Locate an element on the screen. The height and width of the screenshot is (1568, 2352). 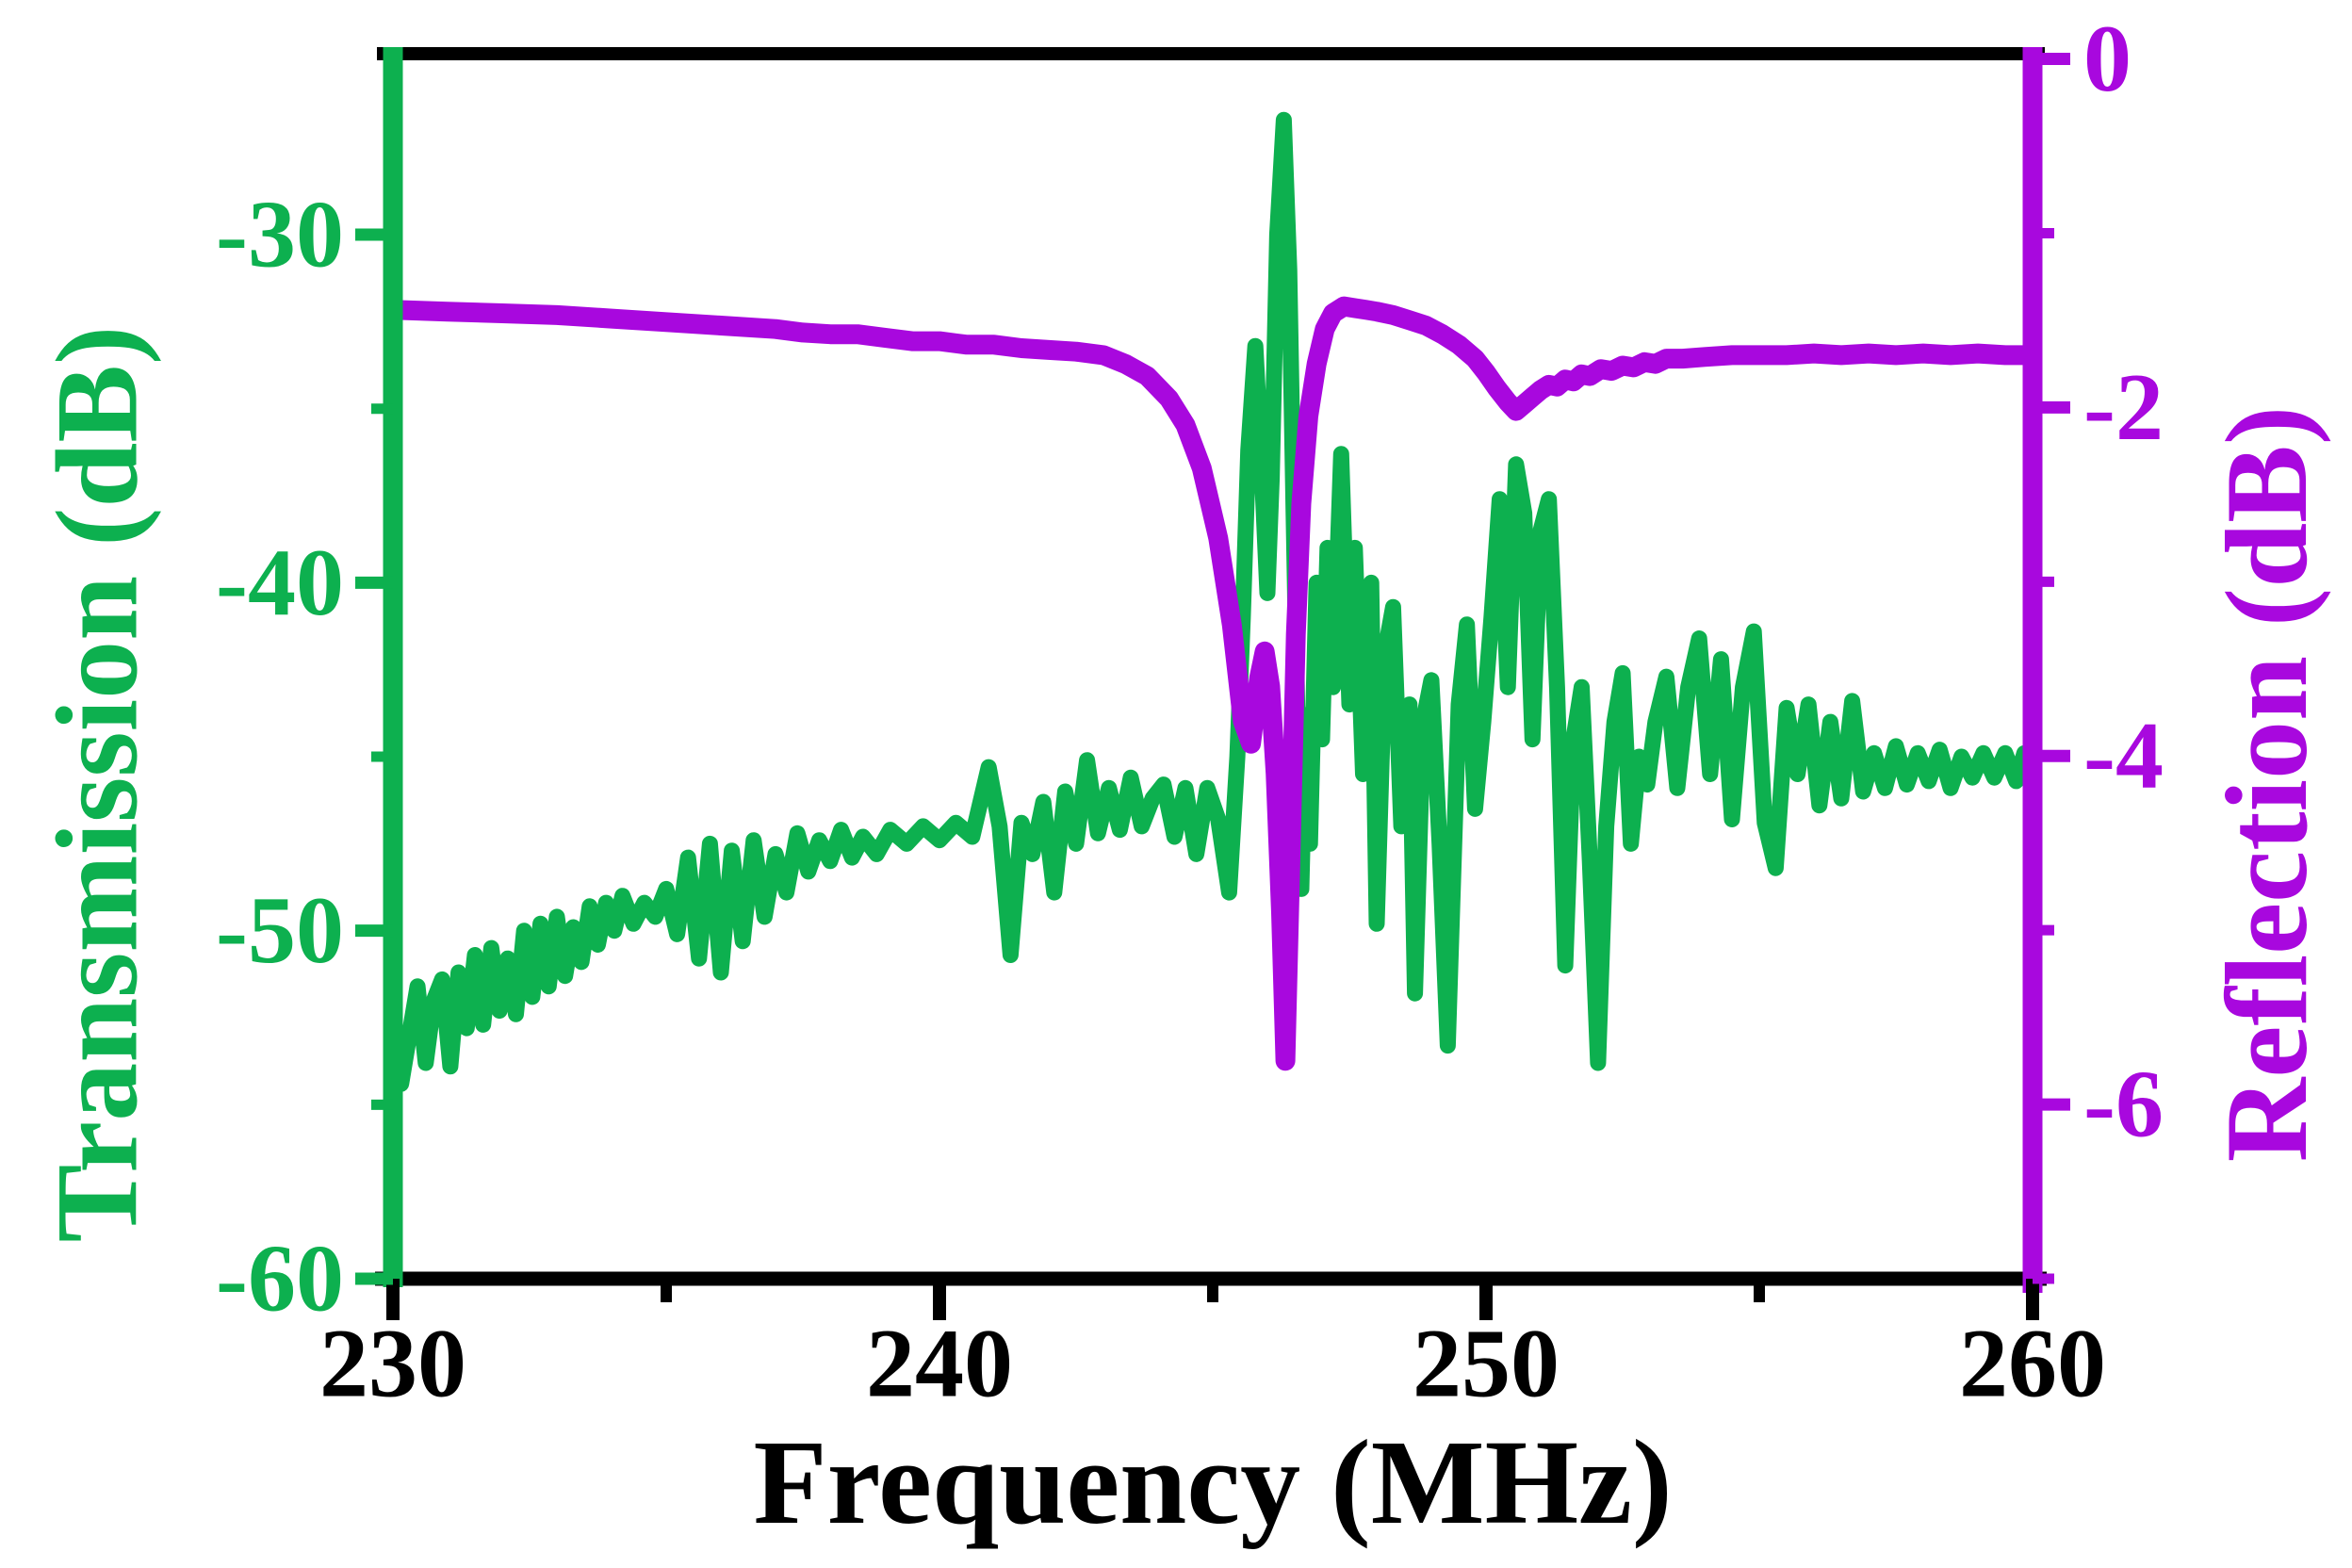
y-axis-right-title: Reflection (dB) is located at coordinates (2266, 784).